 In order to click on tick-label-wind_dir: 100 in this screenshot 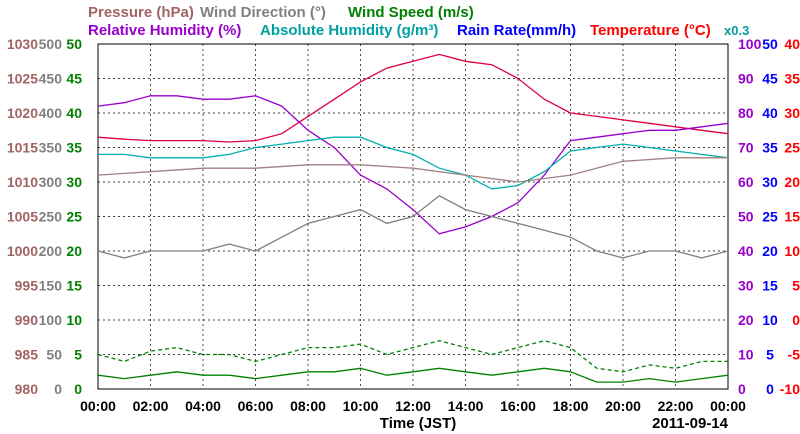, I will do `click(51, 320)`.